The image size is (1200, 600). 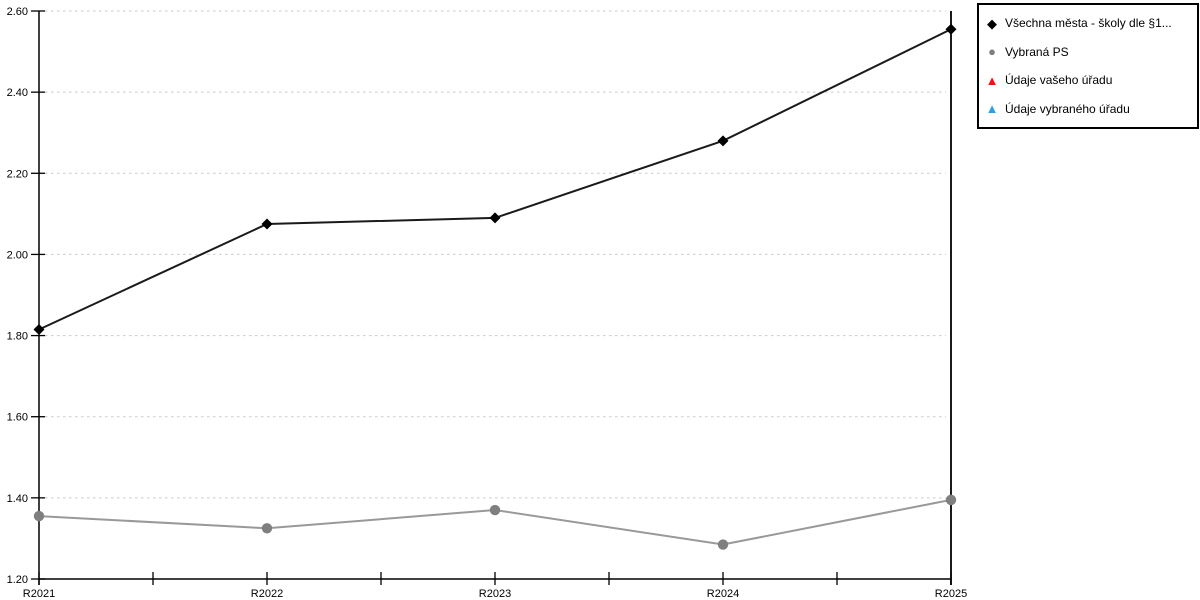 What do you see at coordinates (1088, 52) in the screenshot?
I see `legend-item: ● Vybraná PS` at bounding box center [1088, 52].